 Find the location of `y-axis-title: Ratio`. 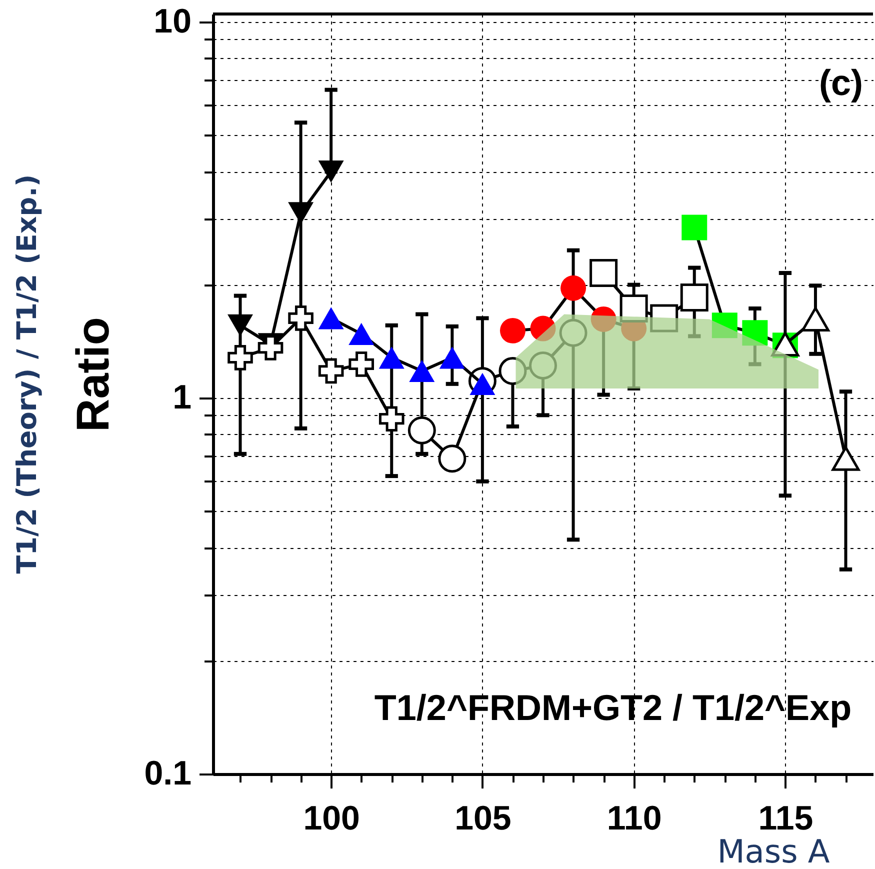

y-axis-title: Ratio is located at coordinates (92, 374).